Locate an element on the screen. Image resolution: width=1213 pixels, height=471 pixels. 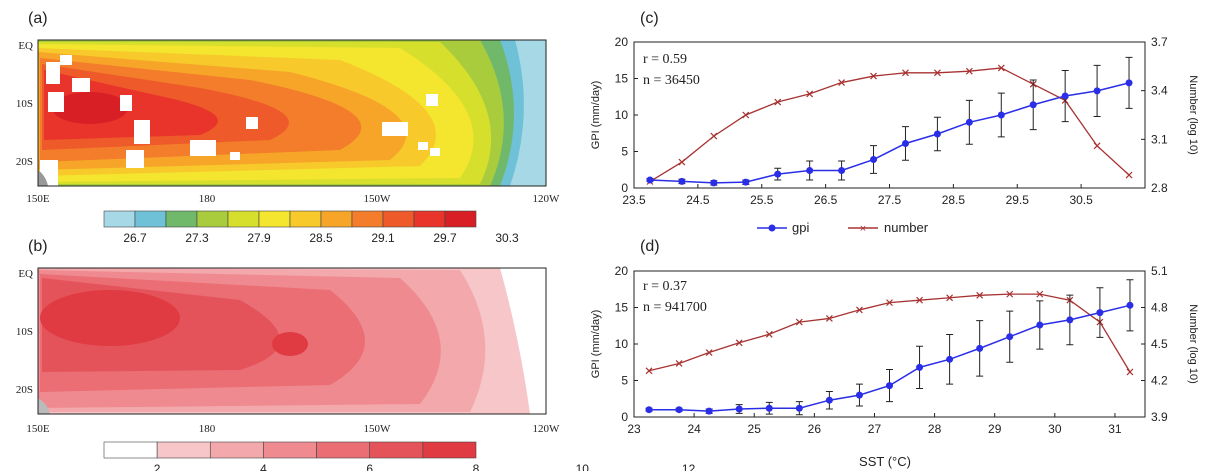
panel-b-colorbar-tick: 8 is located at coordinates (476, 466).